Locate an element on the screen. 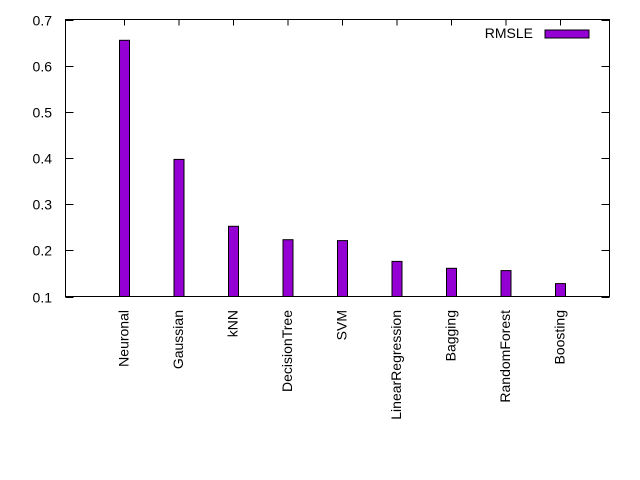 The height and width of the screenshot is (480, 640). y-tick-label: 0.6 is located at coordinates (43, 67).